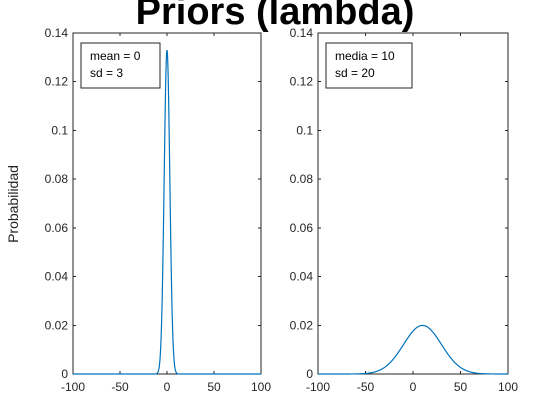 This screenshot has height=420, width=560. I want to click on annotation-text: mean = 0, so click(115, 56).